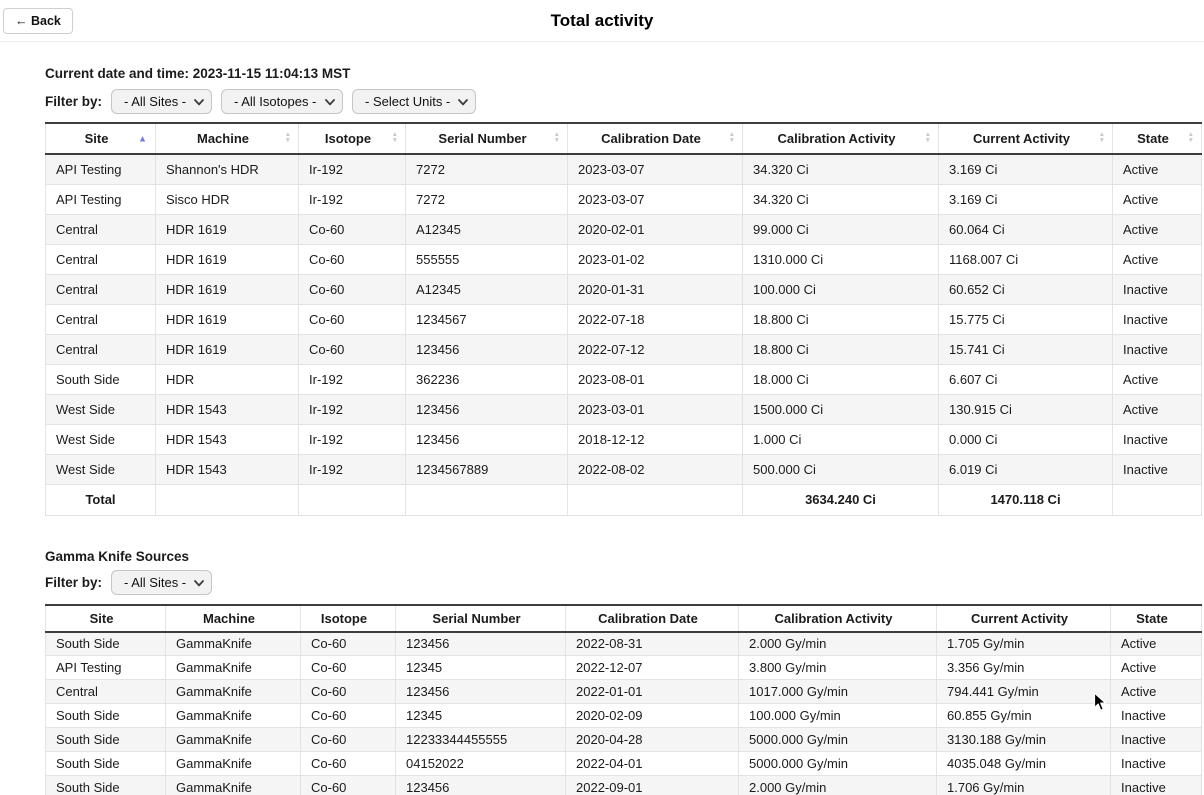 This screenshot has width=1204, height=795. What do you see at coordinates (1023, 691) in the screenshot?
I see `table-cell: 794.441 Gy/min` at bounding box center [1023, 691].